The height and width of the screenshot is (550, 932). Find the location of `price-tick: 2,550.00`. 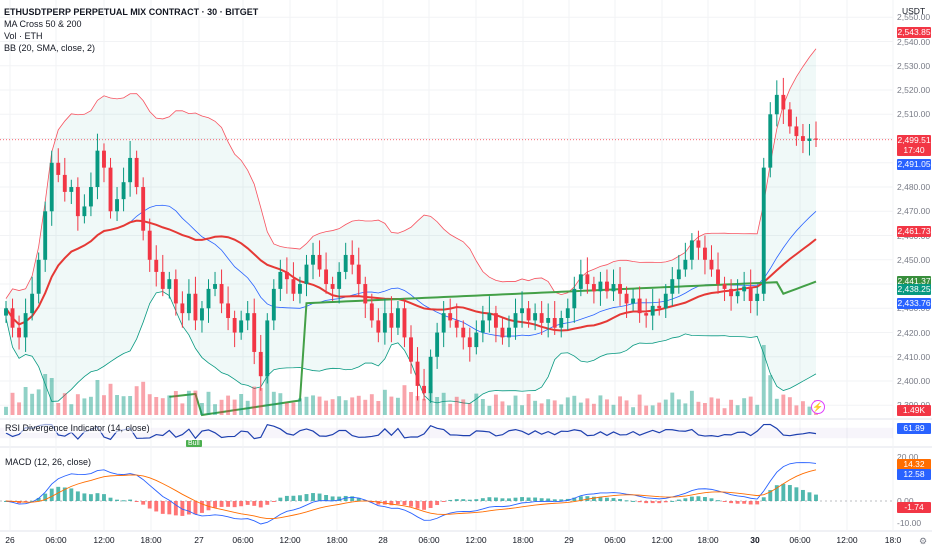

price-tick: 2,550.00 is located at coordinates (914, 17).